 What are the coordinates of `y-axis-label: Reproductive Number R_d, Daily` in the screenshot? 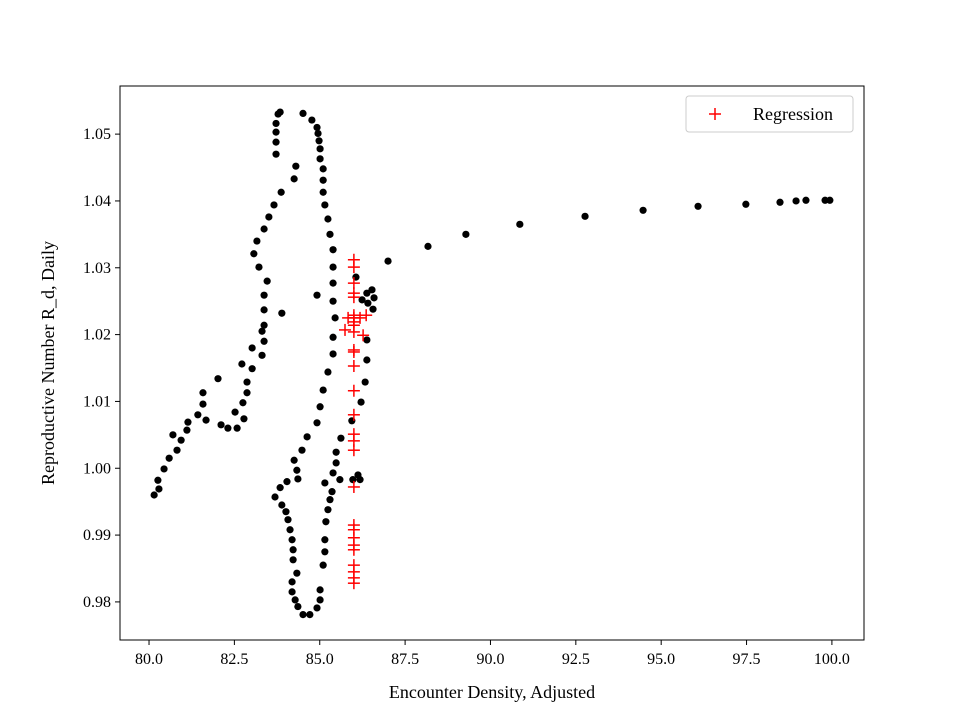 It's located at (48, 363).